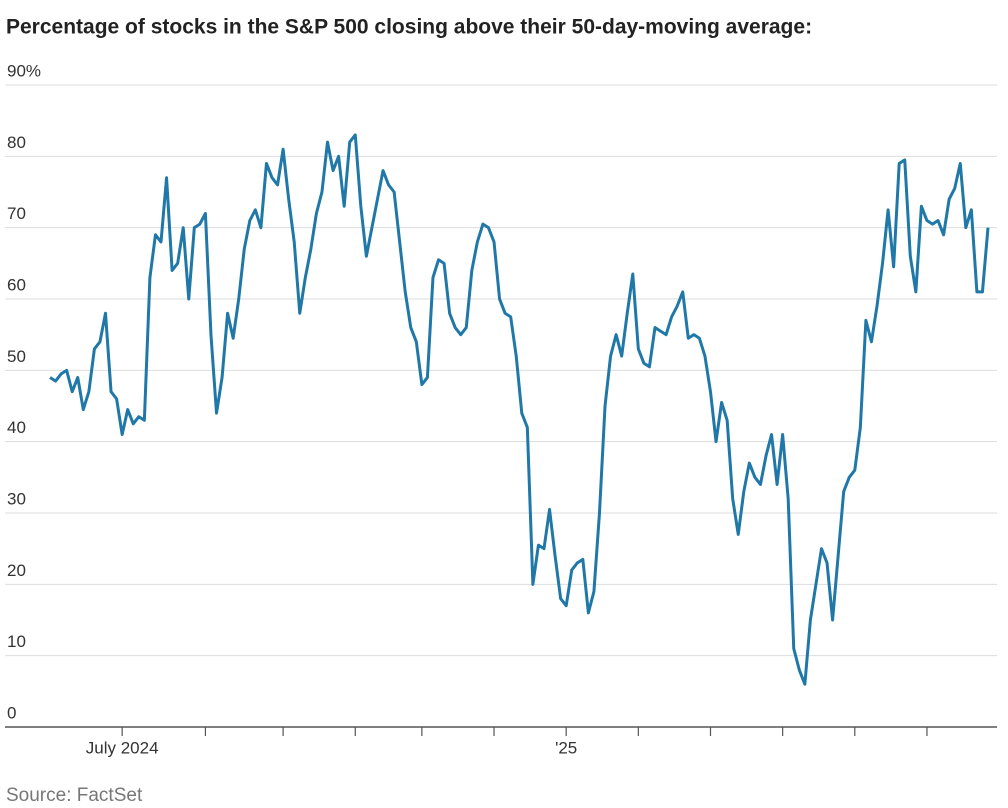 Image resolution: width=1008 pixels, height=808 pixels. What do you see at coordinates (74, 795) in the screenshot?
I see `source: Source: FactSet` at bounding box center [74, 795].